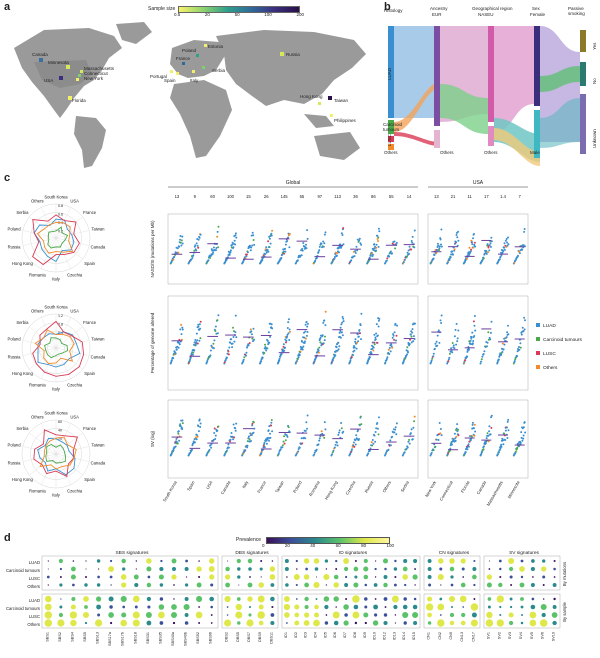 This screenshot has height=658, width=600. I want to click on heatmap-col-label: SBS5, so click(85, 637).